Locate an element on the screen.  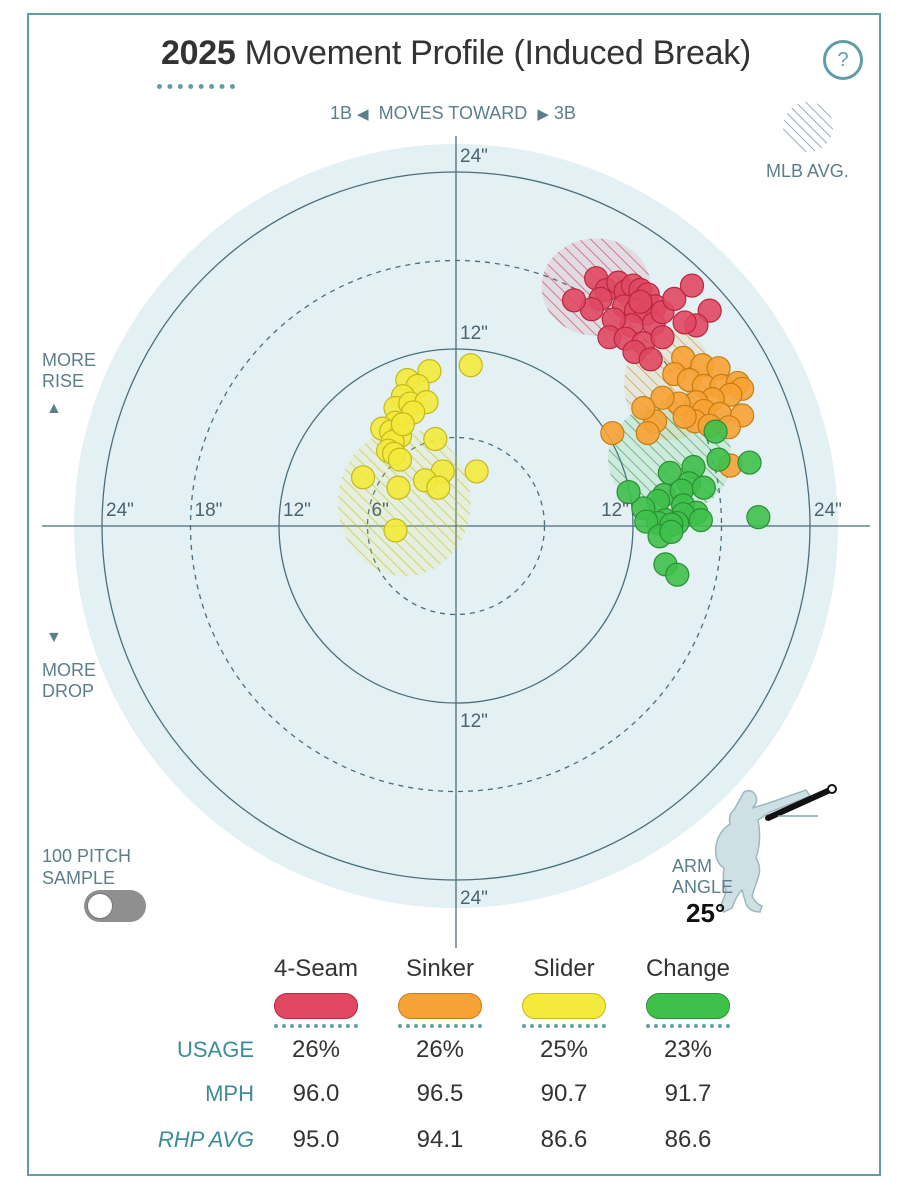
direction-moves-toward: MOVES TOWARD is located at coordinates (453, 113).